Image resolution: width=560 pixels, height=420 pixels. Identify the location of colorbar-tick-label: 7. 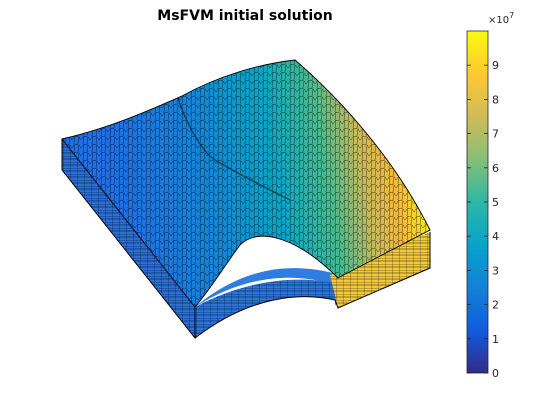
(495, 134).